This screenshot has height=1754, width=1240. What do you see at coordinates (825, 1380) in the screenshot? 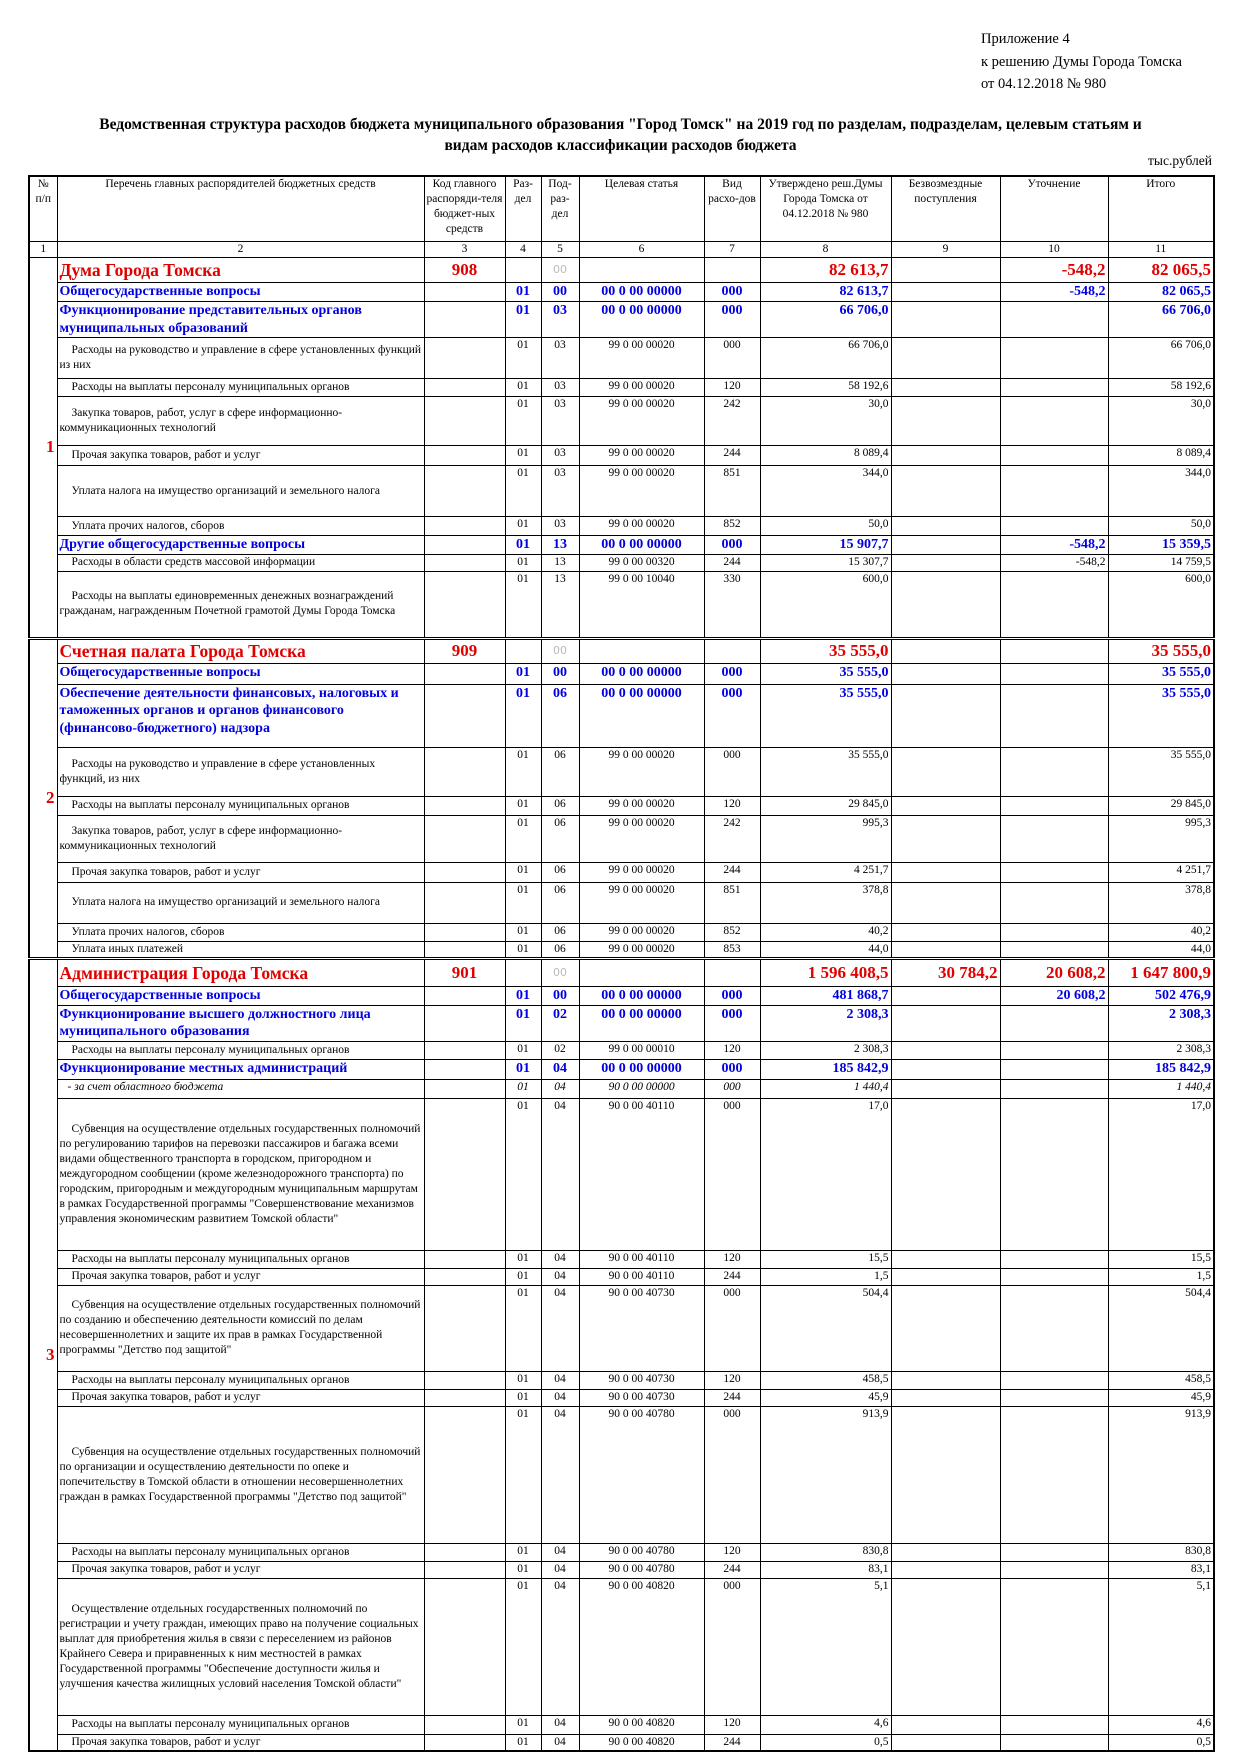
I see `approved-amount: 458,5` at bounding box center [825, 1380].